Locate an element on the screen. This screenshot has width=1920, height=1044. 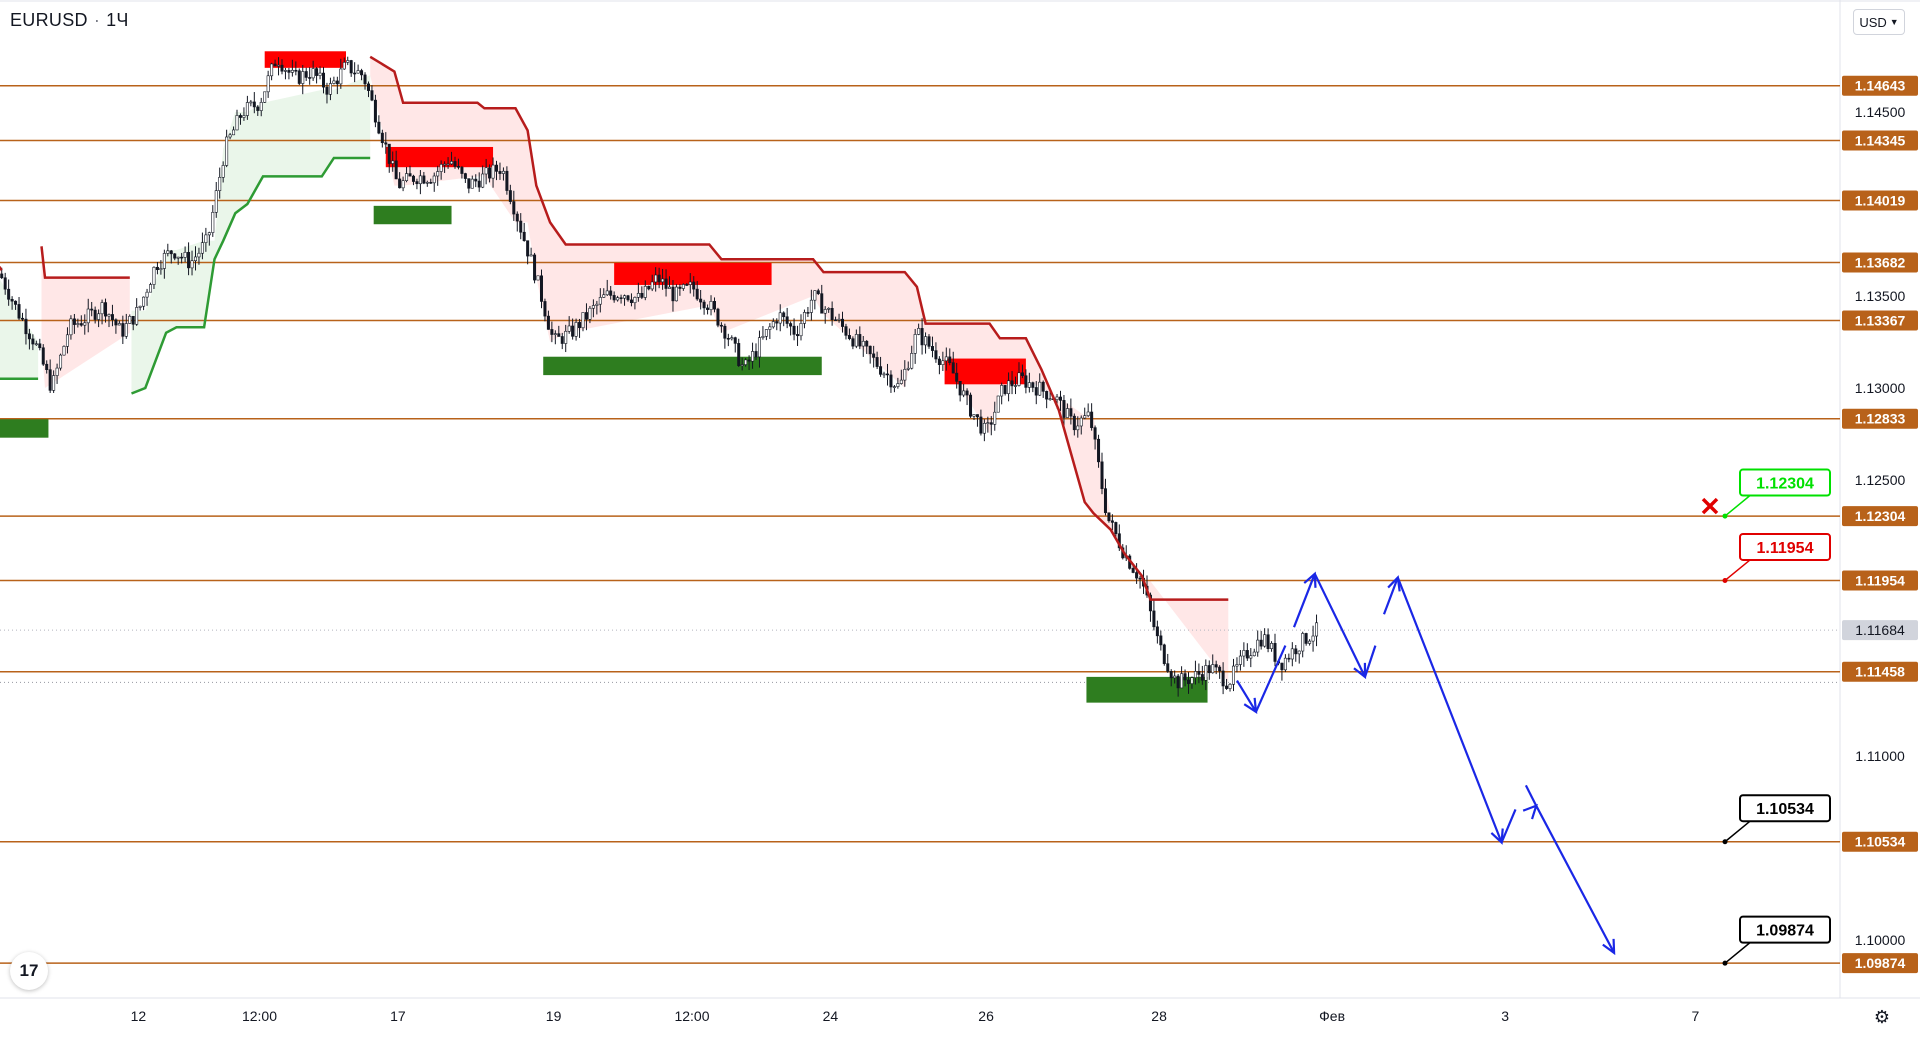
level-badge-label-0: 1.14643 is located at coordinates (1880, 86).